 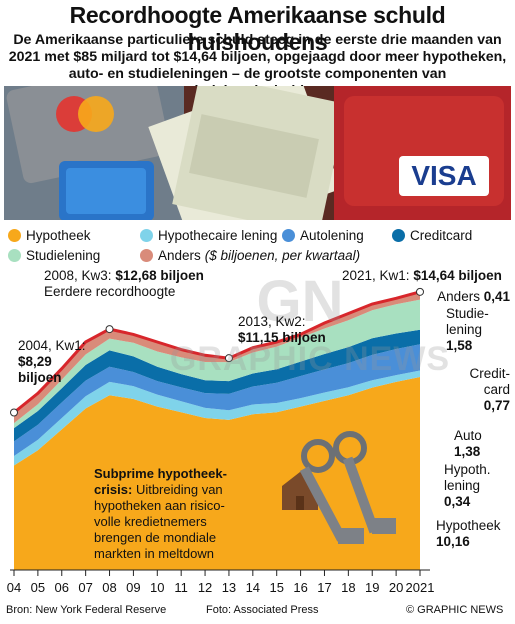 What do you see at coordinates (496, 296) in the screenshot?
I see `end-label-value: 0,41` at bounding box center [496, 296].